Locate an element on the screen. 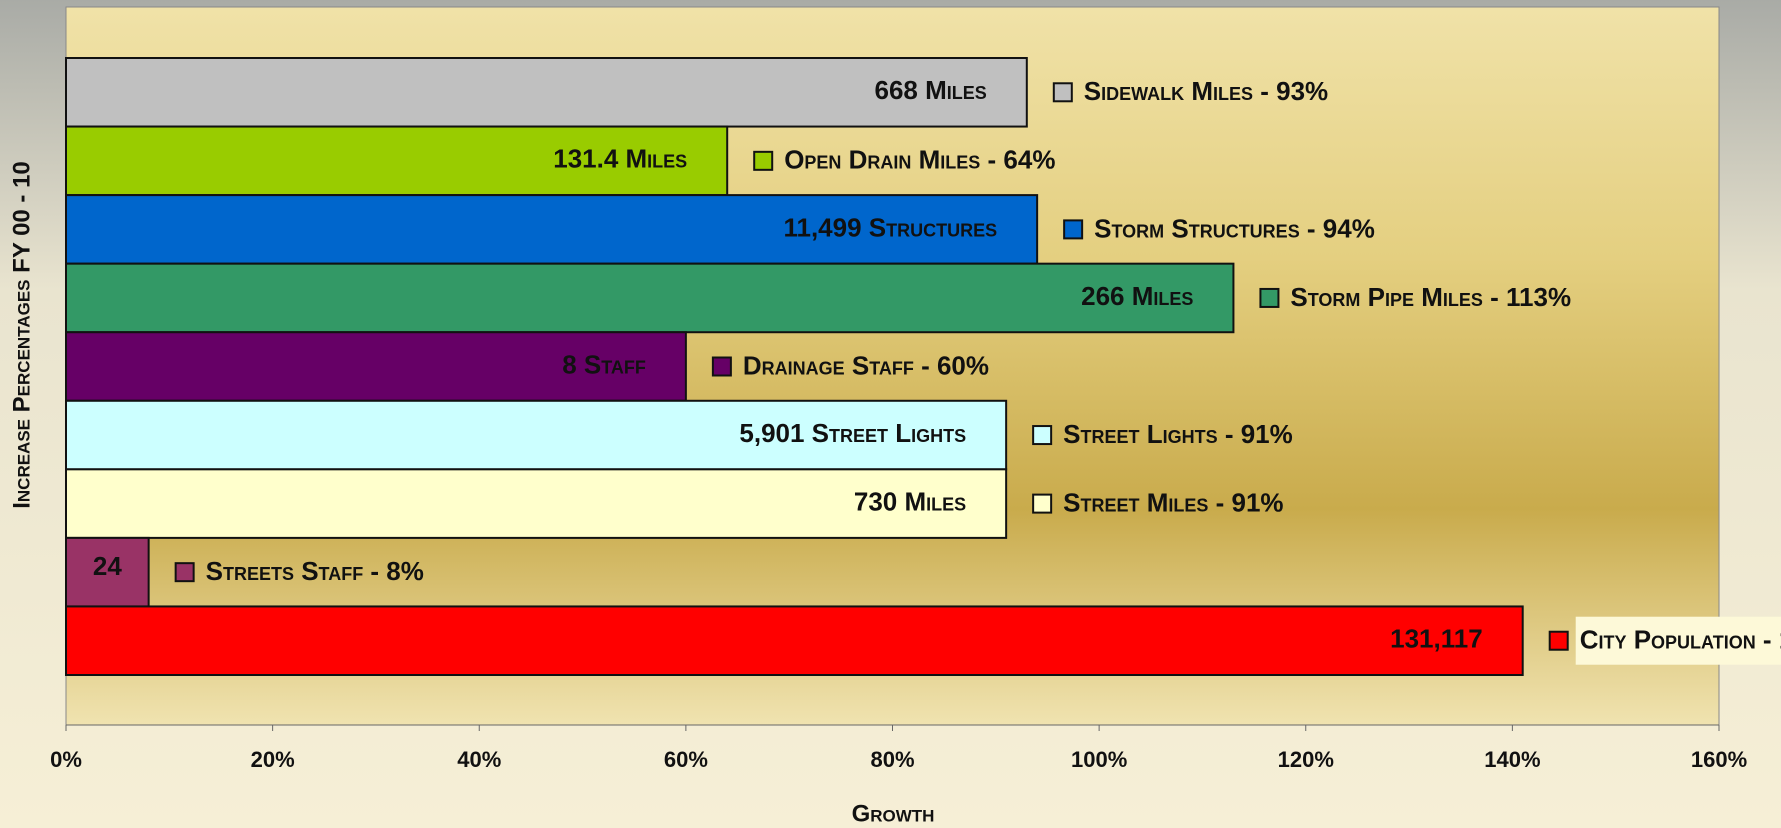 The width and height of the screenshot is (1781, 828). legend-label: Open Drain Miles - 64% is located at coordinates (919, 160).